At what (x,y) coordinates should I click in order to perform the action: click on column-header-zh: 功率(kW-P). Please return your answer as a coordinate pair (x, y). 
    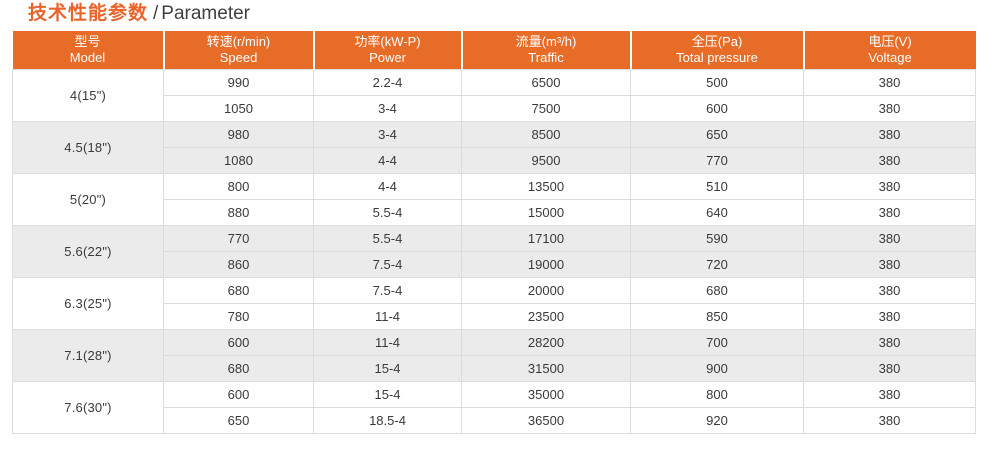
    Looking at the image, I should click on (387, 41).